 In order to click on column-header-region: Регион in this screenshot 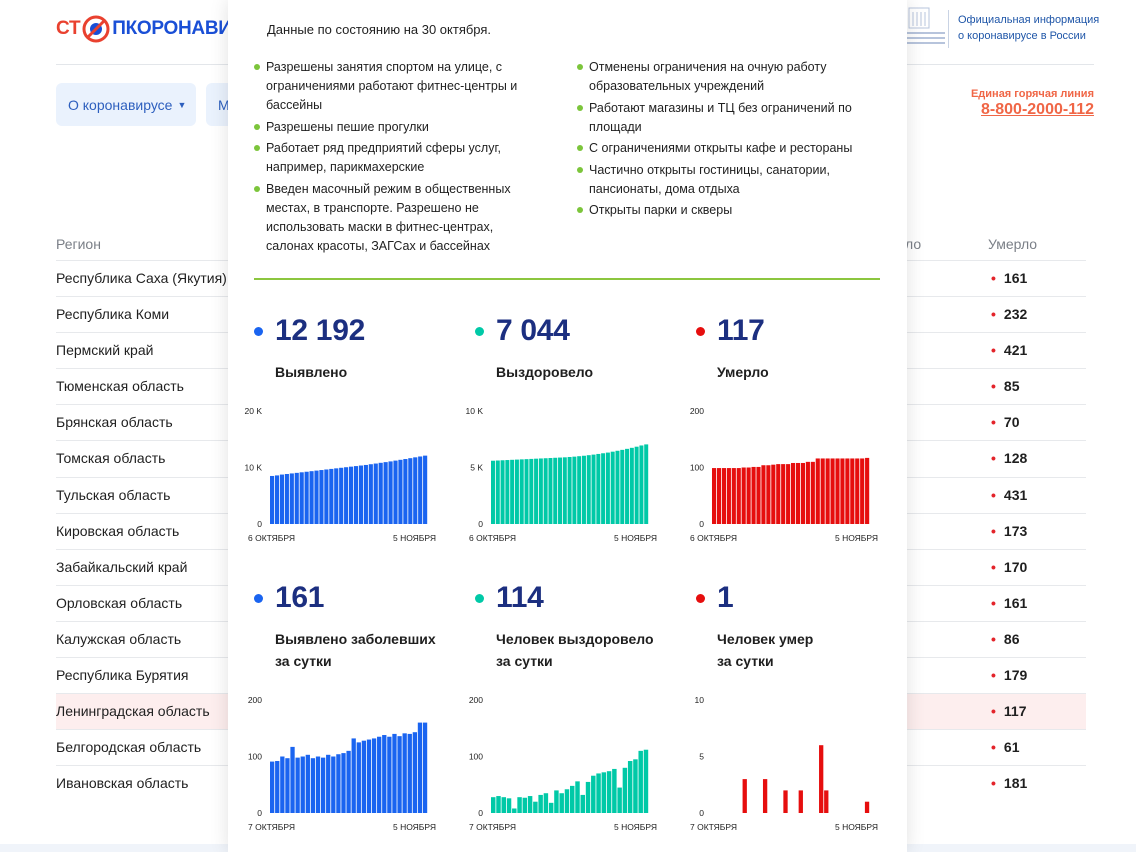, I will do `click(78, 244)`.